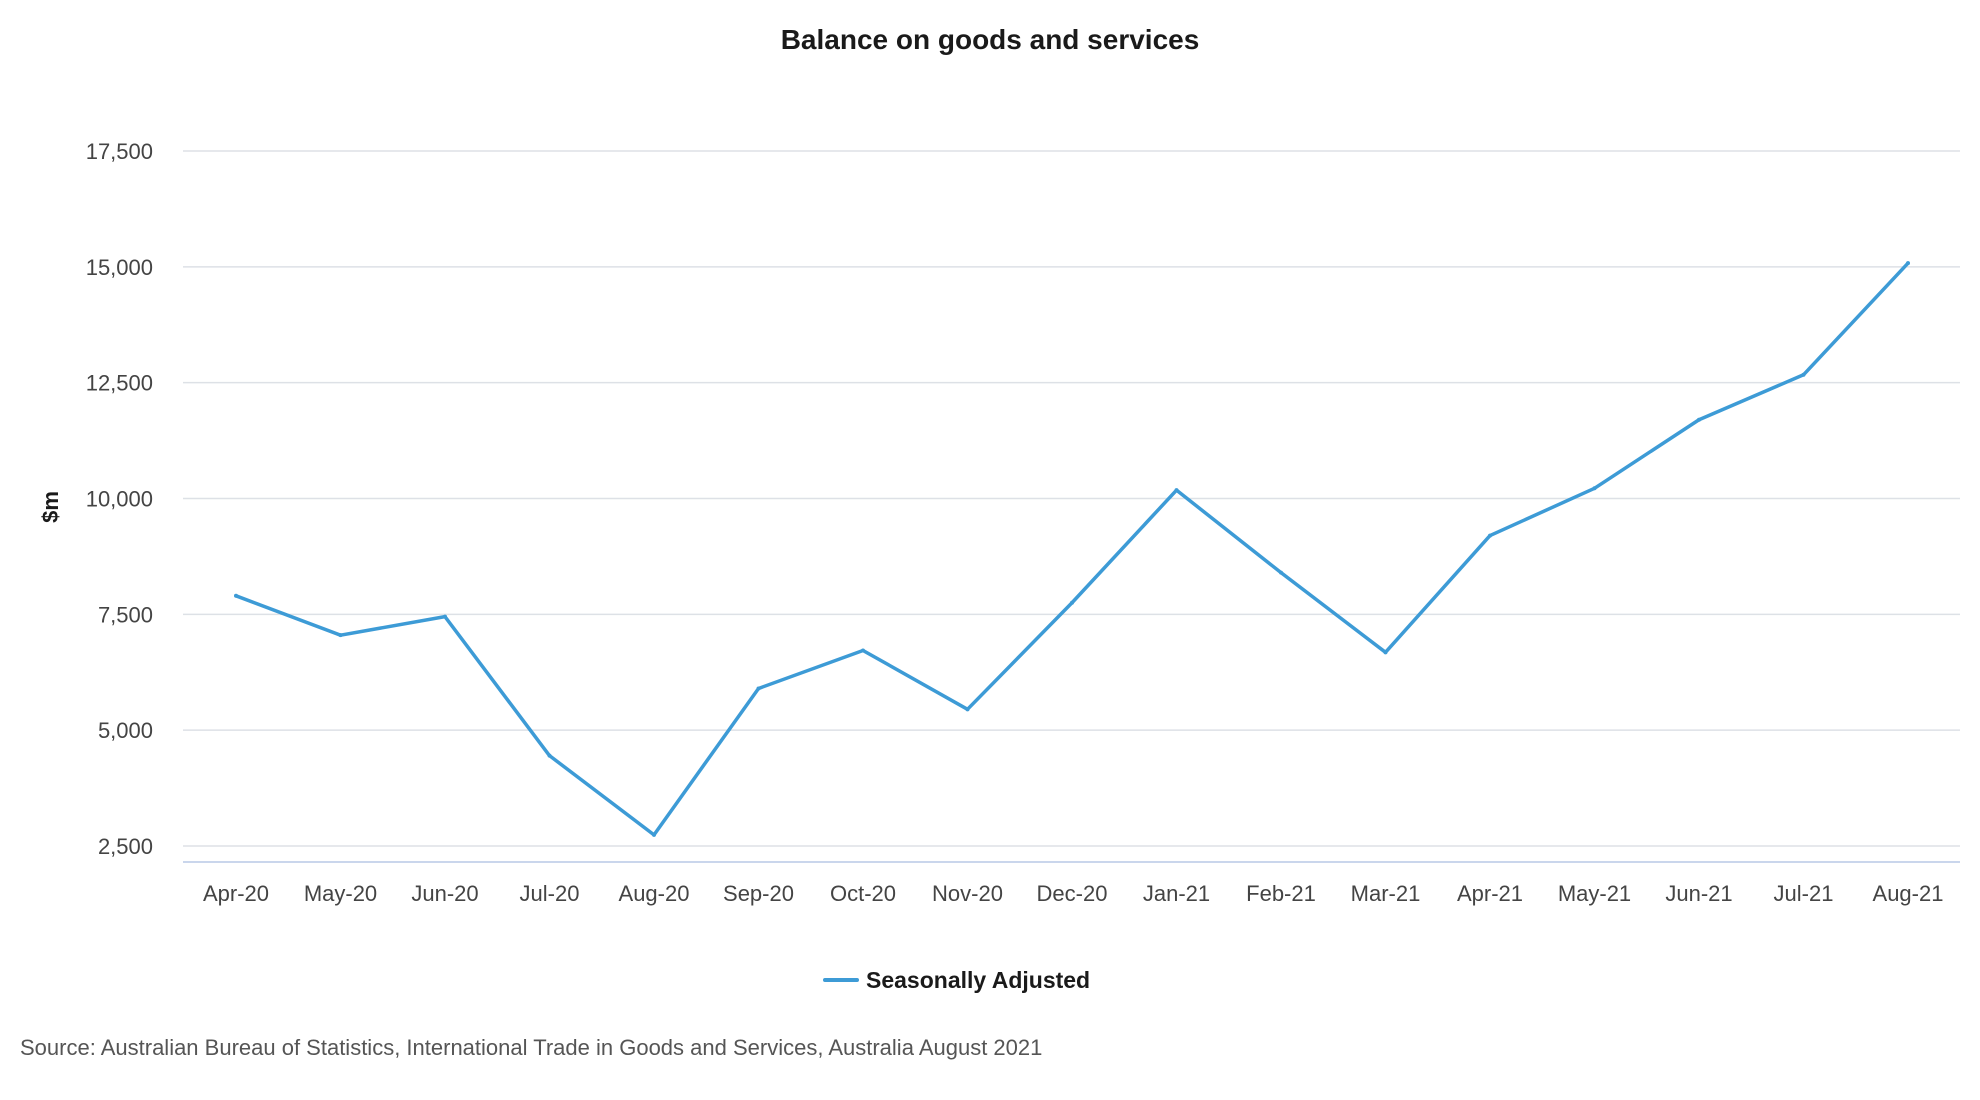 The height and width of the screenshot is (1100, 1980). What do you see at coordinates (990, 39) in the screenshot?
I see `chart-title: Balance on goods and services` at bounding box center [990, 39].